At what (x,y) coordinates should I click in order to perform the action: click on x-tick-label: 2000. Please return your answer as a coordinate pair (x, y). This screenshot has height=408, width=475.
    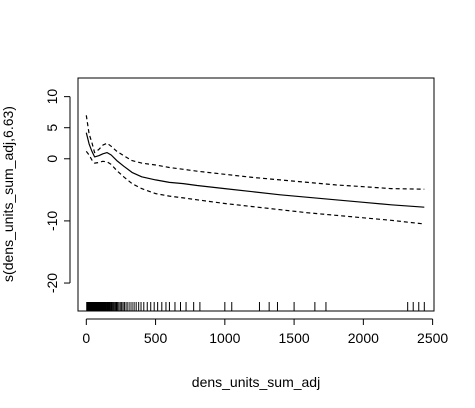
    Looking at the image, I should click on (363, 338).